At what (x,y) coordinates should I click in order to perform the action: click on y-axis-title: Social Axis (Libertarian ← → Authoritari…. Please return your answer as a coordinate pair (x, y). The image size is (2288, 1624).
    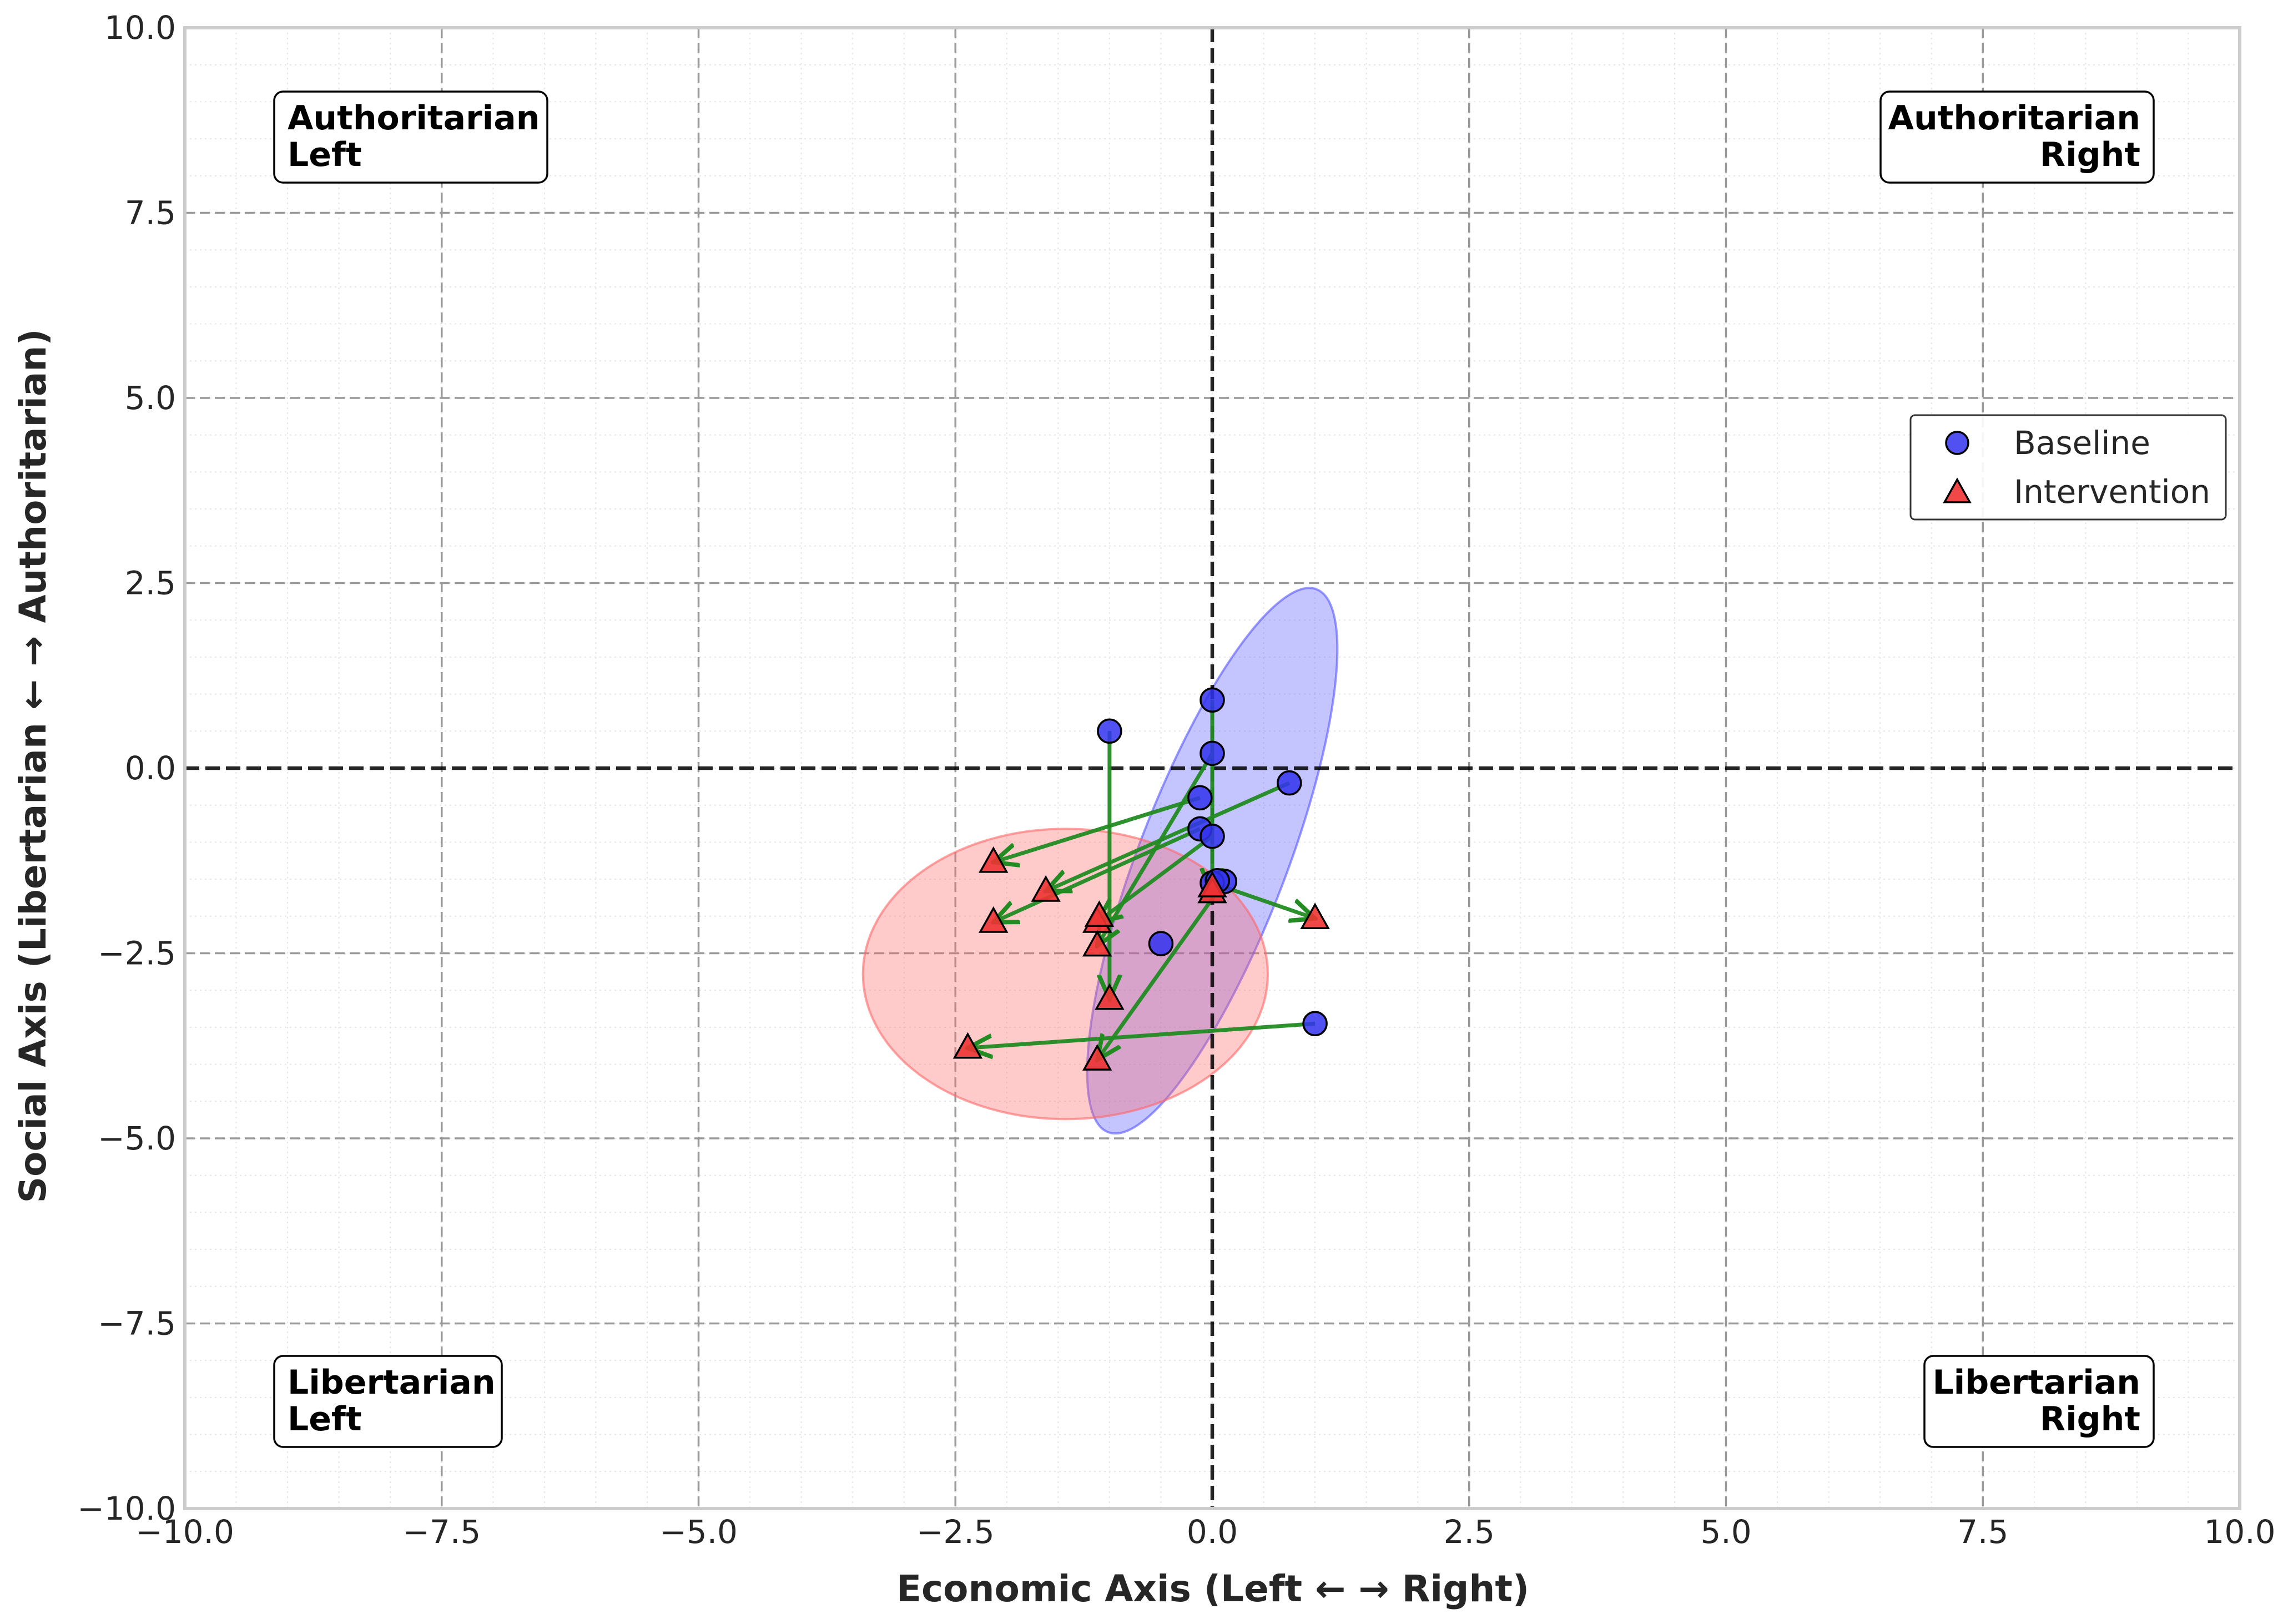
    Looking at the image, I should click on (33, 766).